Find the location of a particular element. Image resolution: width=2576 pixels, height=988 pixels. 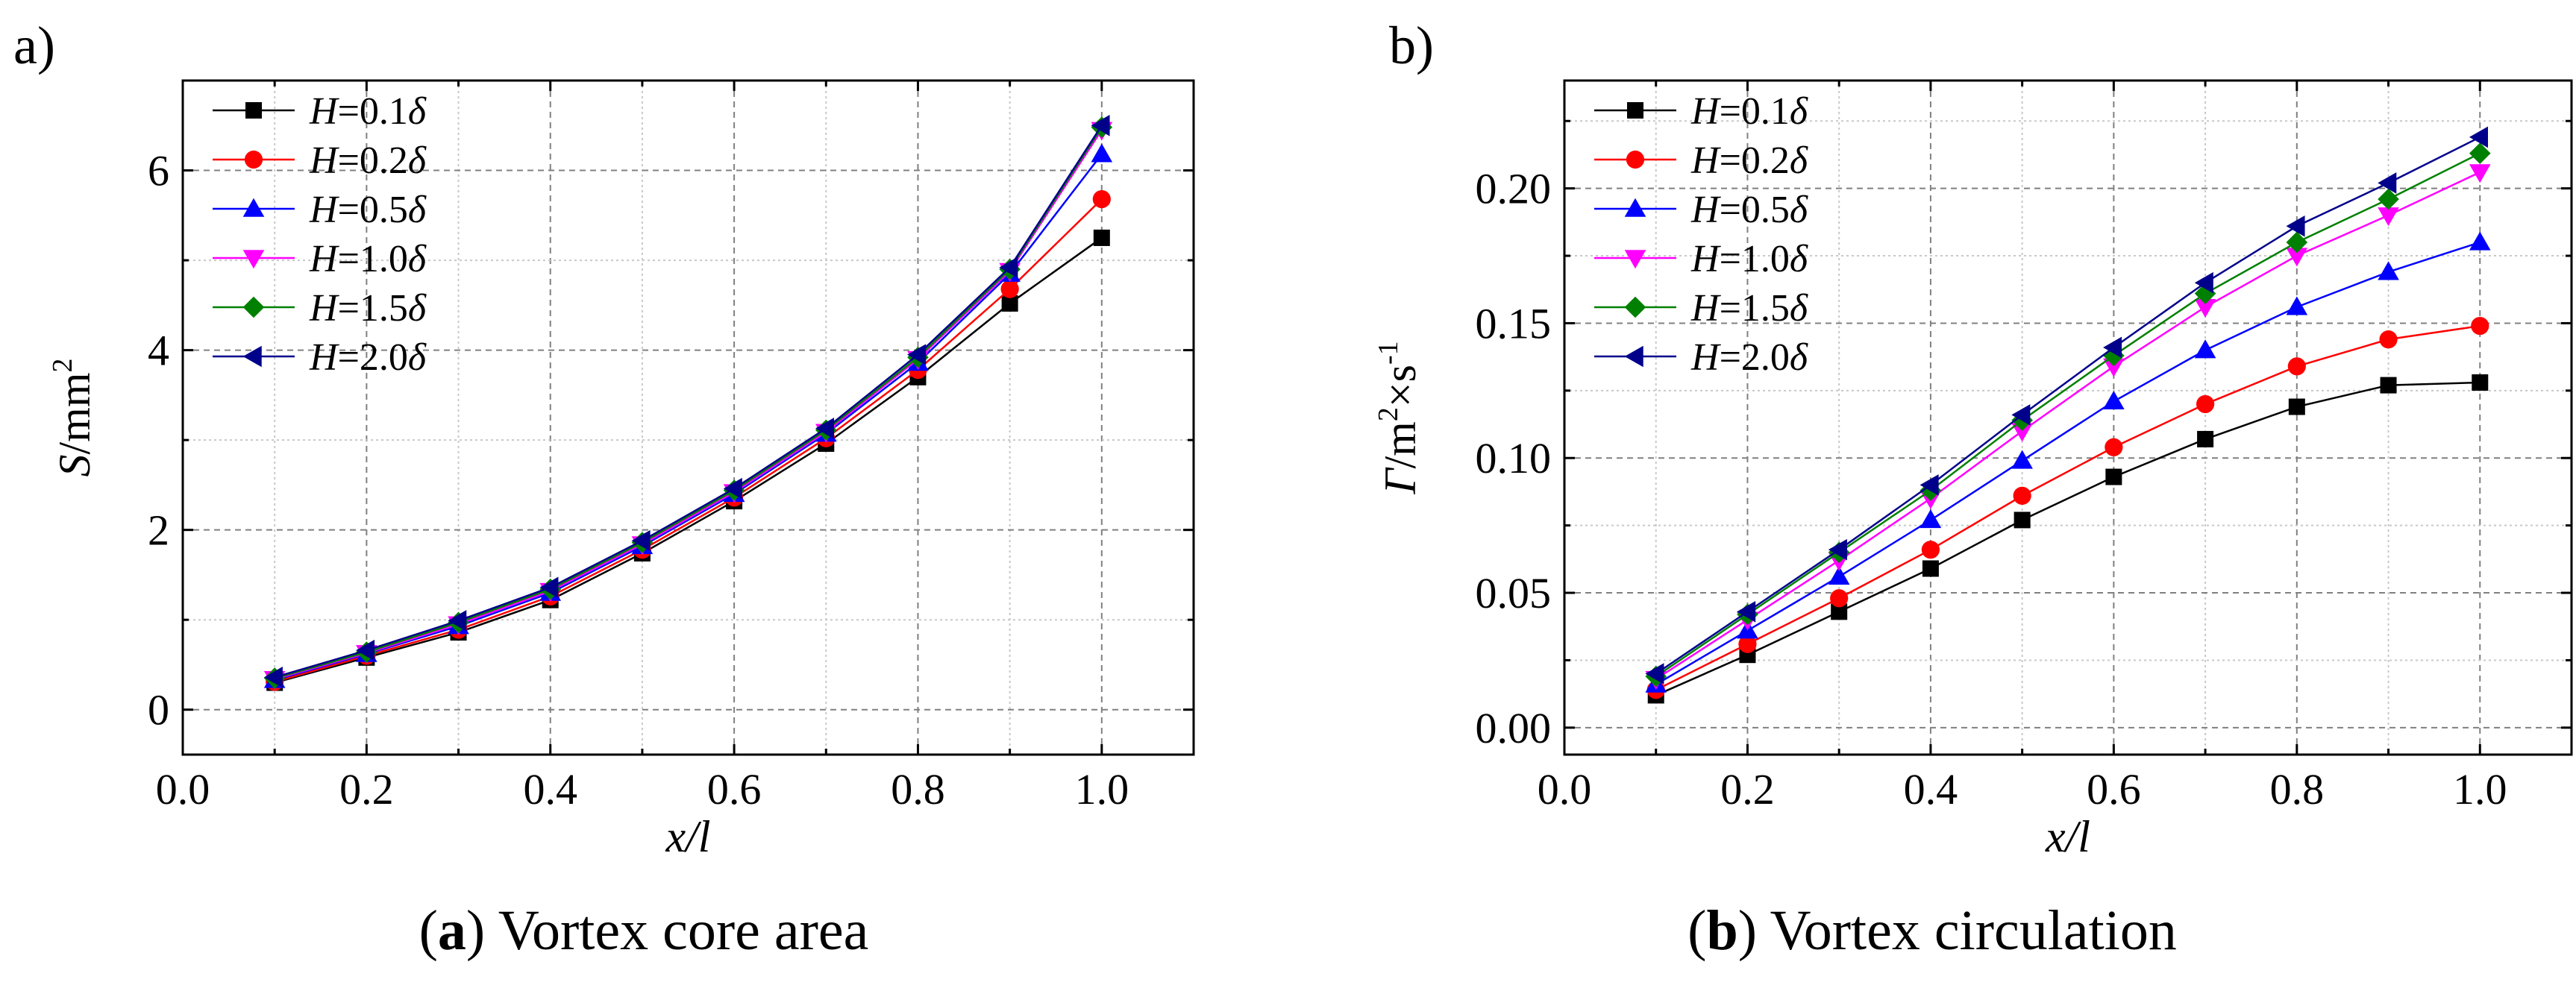

series-H=0.1δ is located at coordinates (2068, 539).